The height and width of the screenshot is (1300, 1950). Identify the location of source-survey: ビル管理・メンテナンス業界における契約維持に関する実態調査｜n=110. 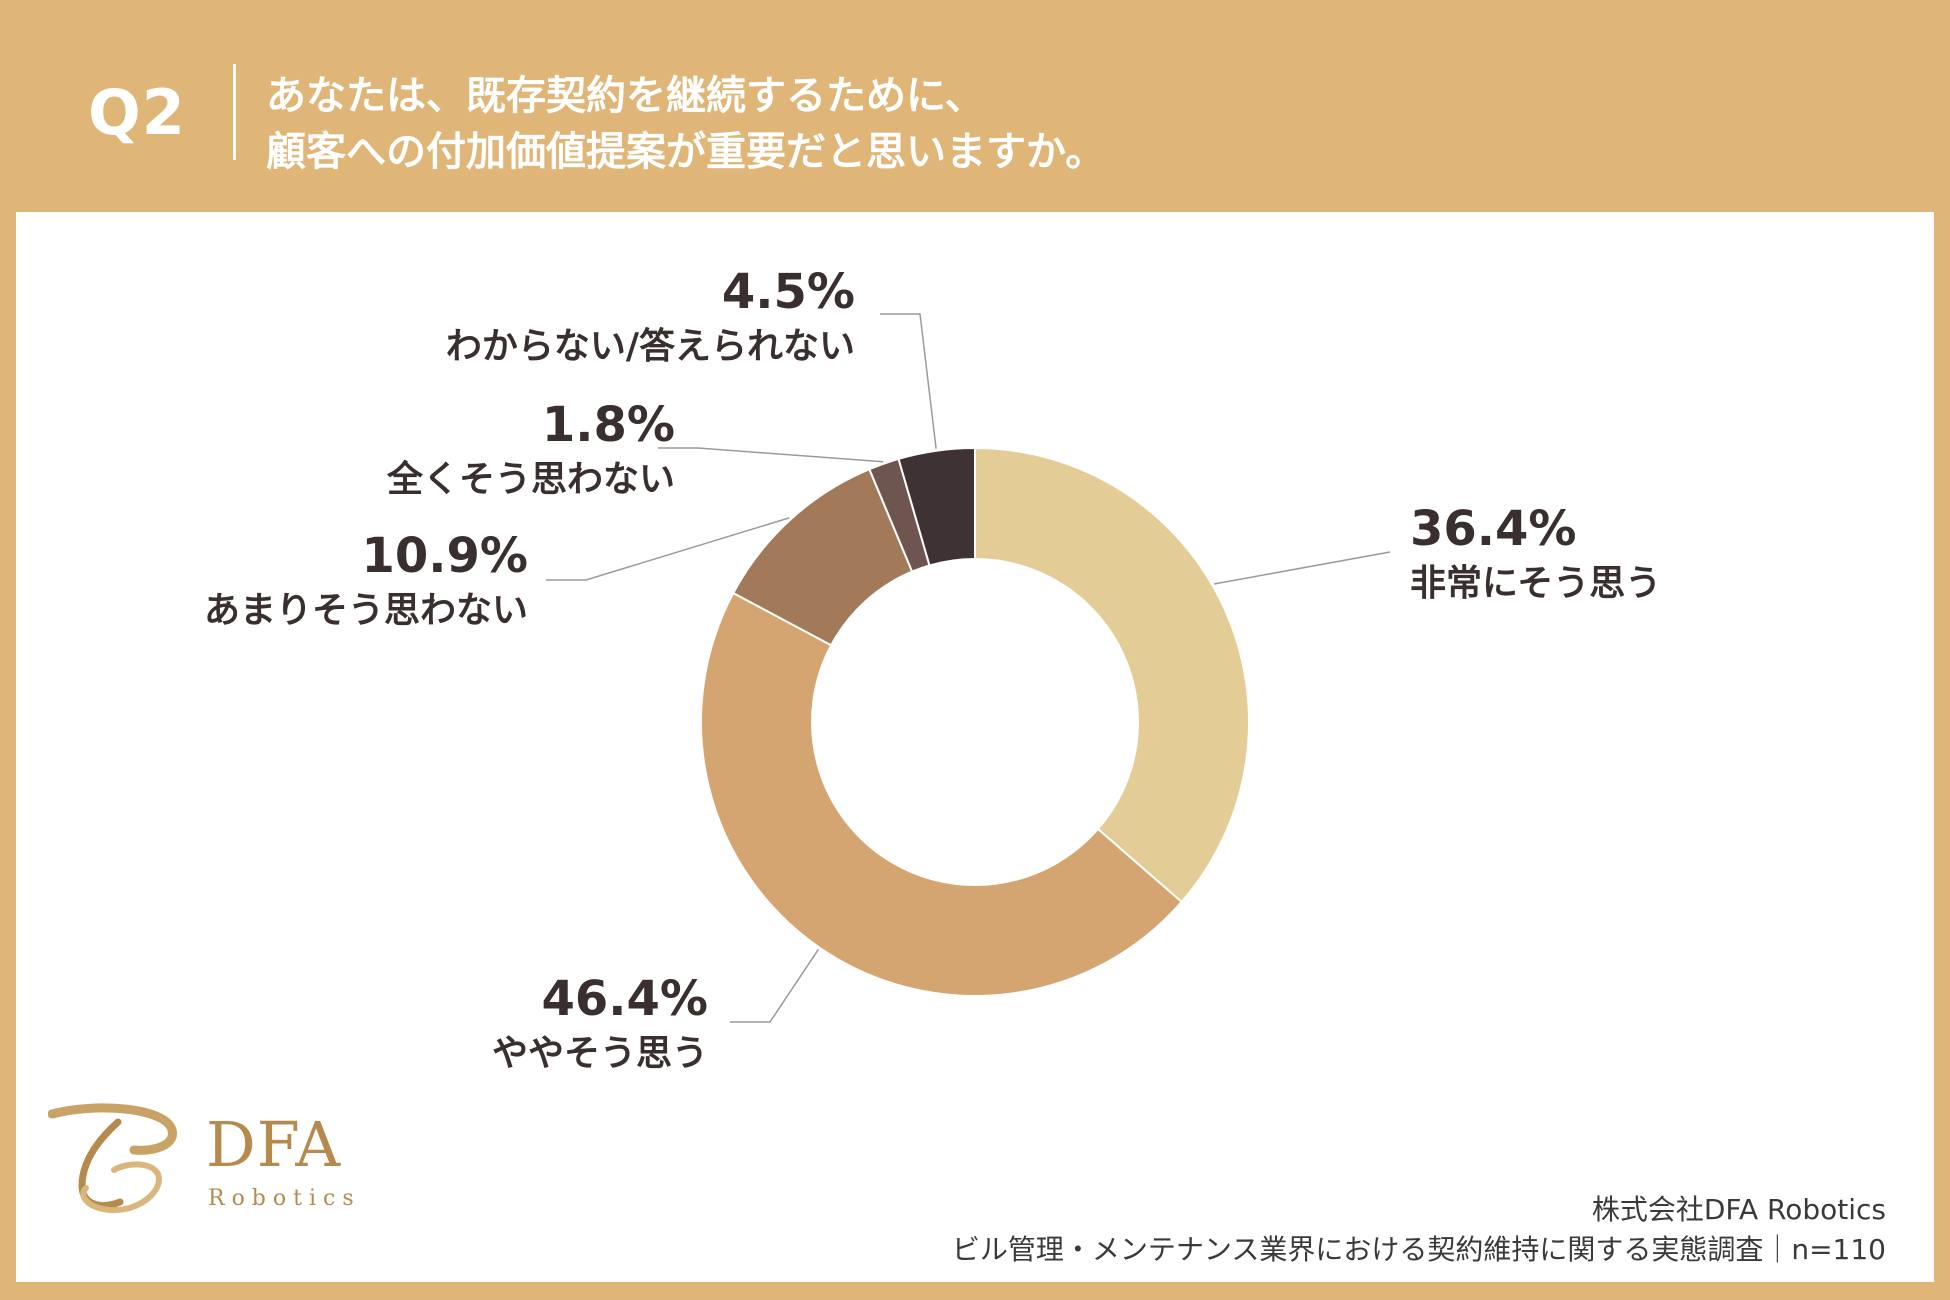
(1418, 1249).